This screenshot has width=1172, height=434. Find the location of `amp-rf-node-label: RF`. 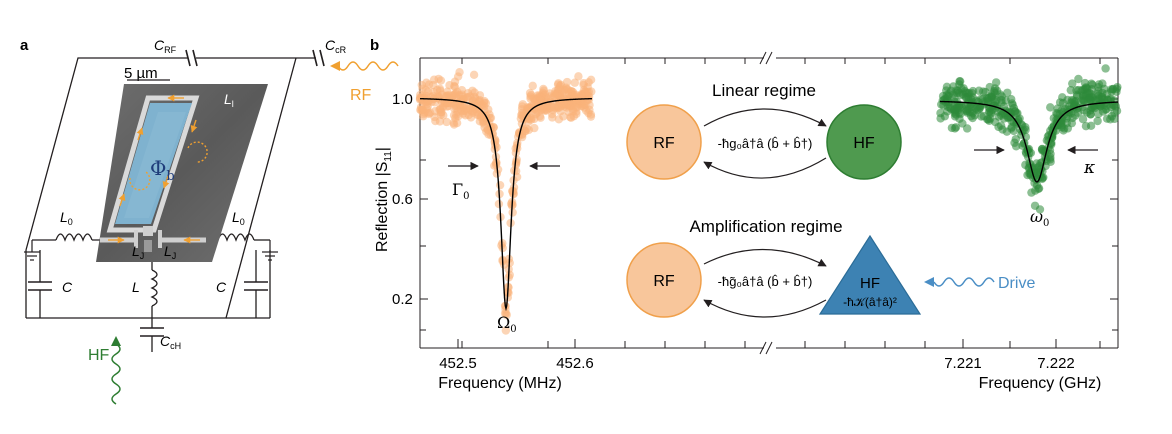

amp-rf-node-label: RF is located at coordinates (664, 281).